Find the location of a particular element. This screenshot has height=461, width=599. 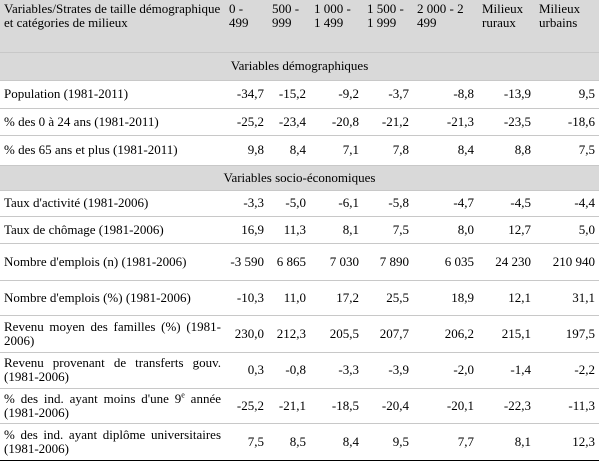

column-header: Milieux ruraux is located at coordinates (506, 26).